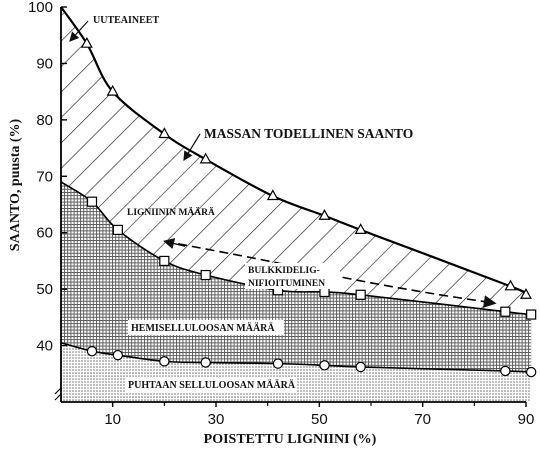  Describe the element at coordinates (44, 176) in the screenshot. I see `y-tick-label: 70` at that location.